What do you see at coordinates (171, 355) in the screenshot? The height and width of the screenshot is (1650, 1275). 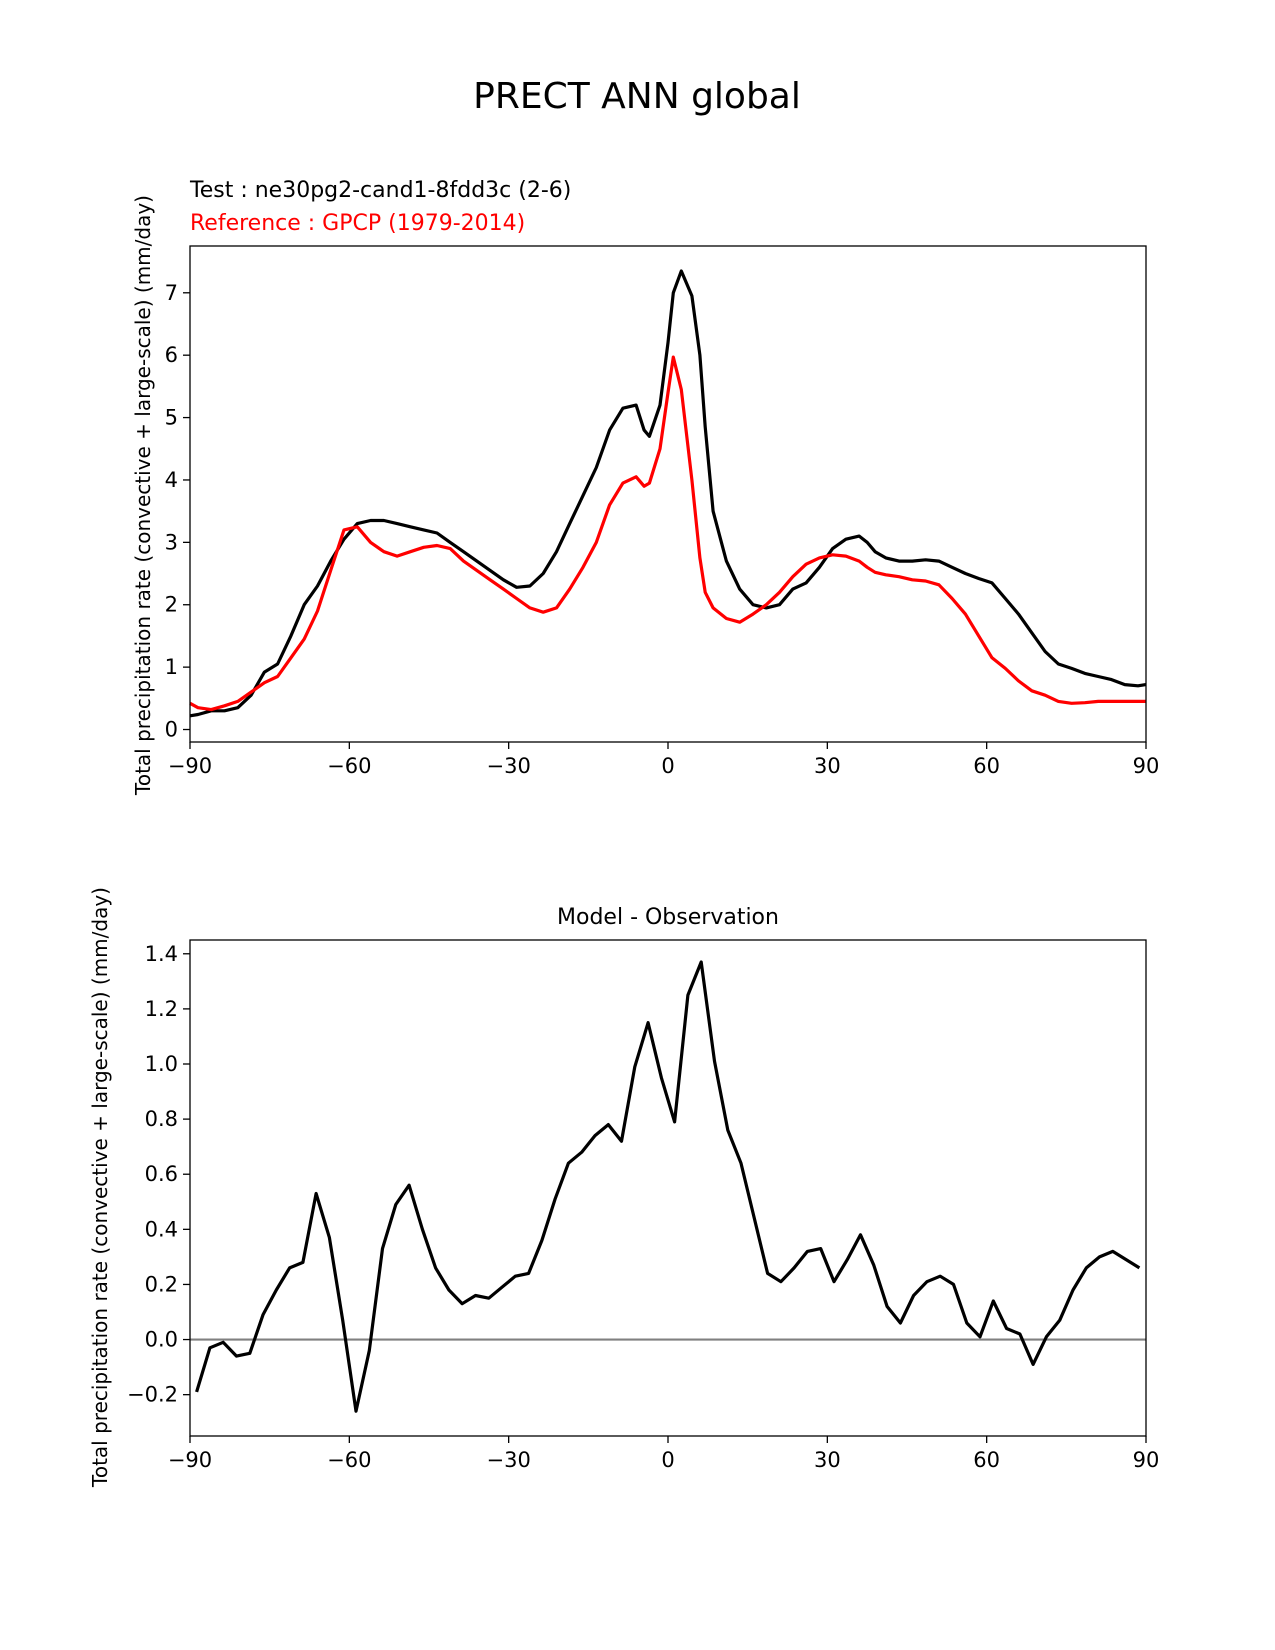 I see `y-tick-label: 6` at bounding box center [171, 355].